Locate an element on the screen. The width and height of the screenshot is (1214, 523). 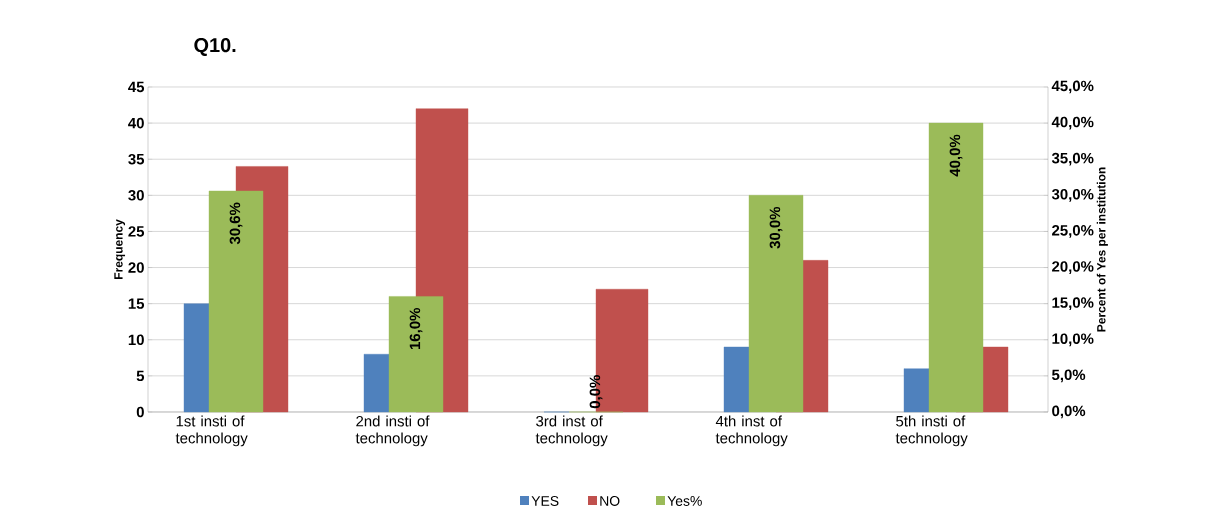
x-tick-label: 4th inst of technology is located at coordinates (751, 431).